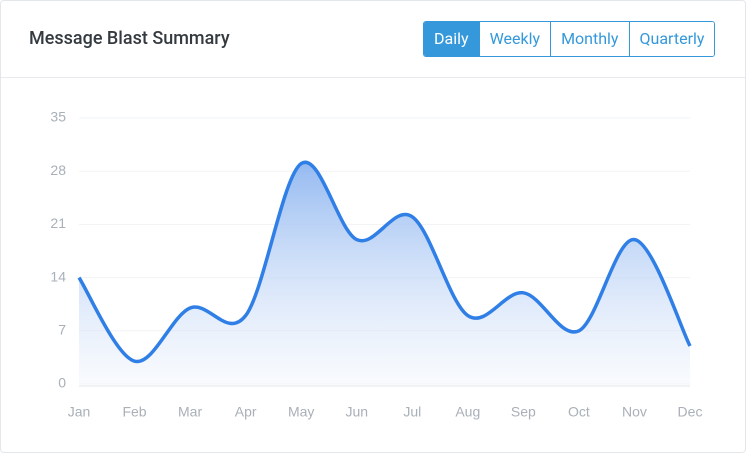 Image resolution: width=746 pixels, height=453 pixels. I want to click on tab-button: Monthly, so click(589, 39).